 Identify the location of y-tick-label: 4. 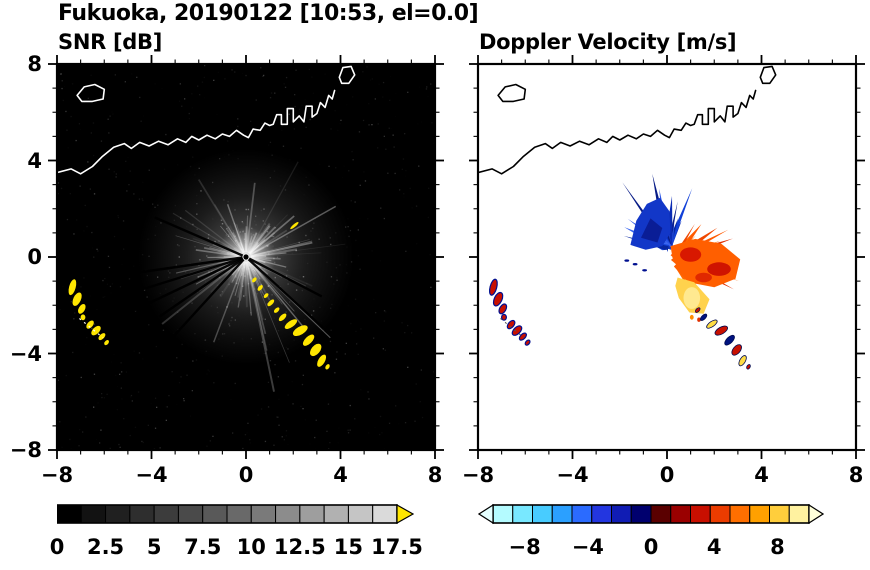
(34, 160).